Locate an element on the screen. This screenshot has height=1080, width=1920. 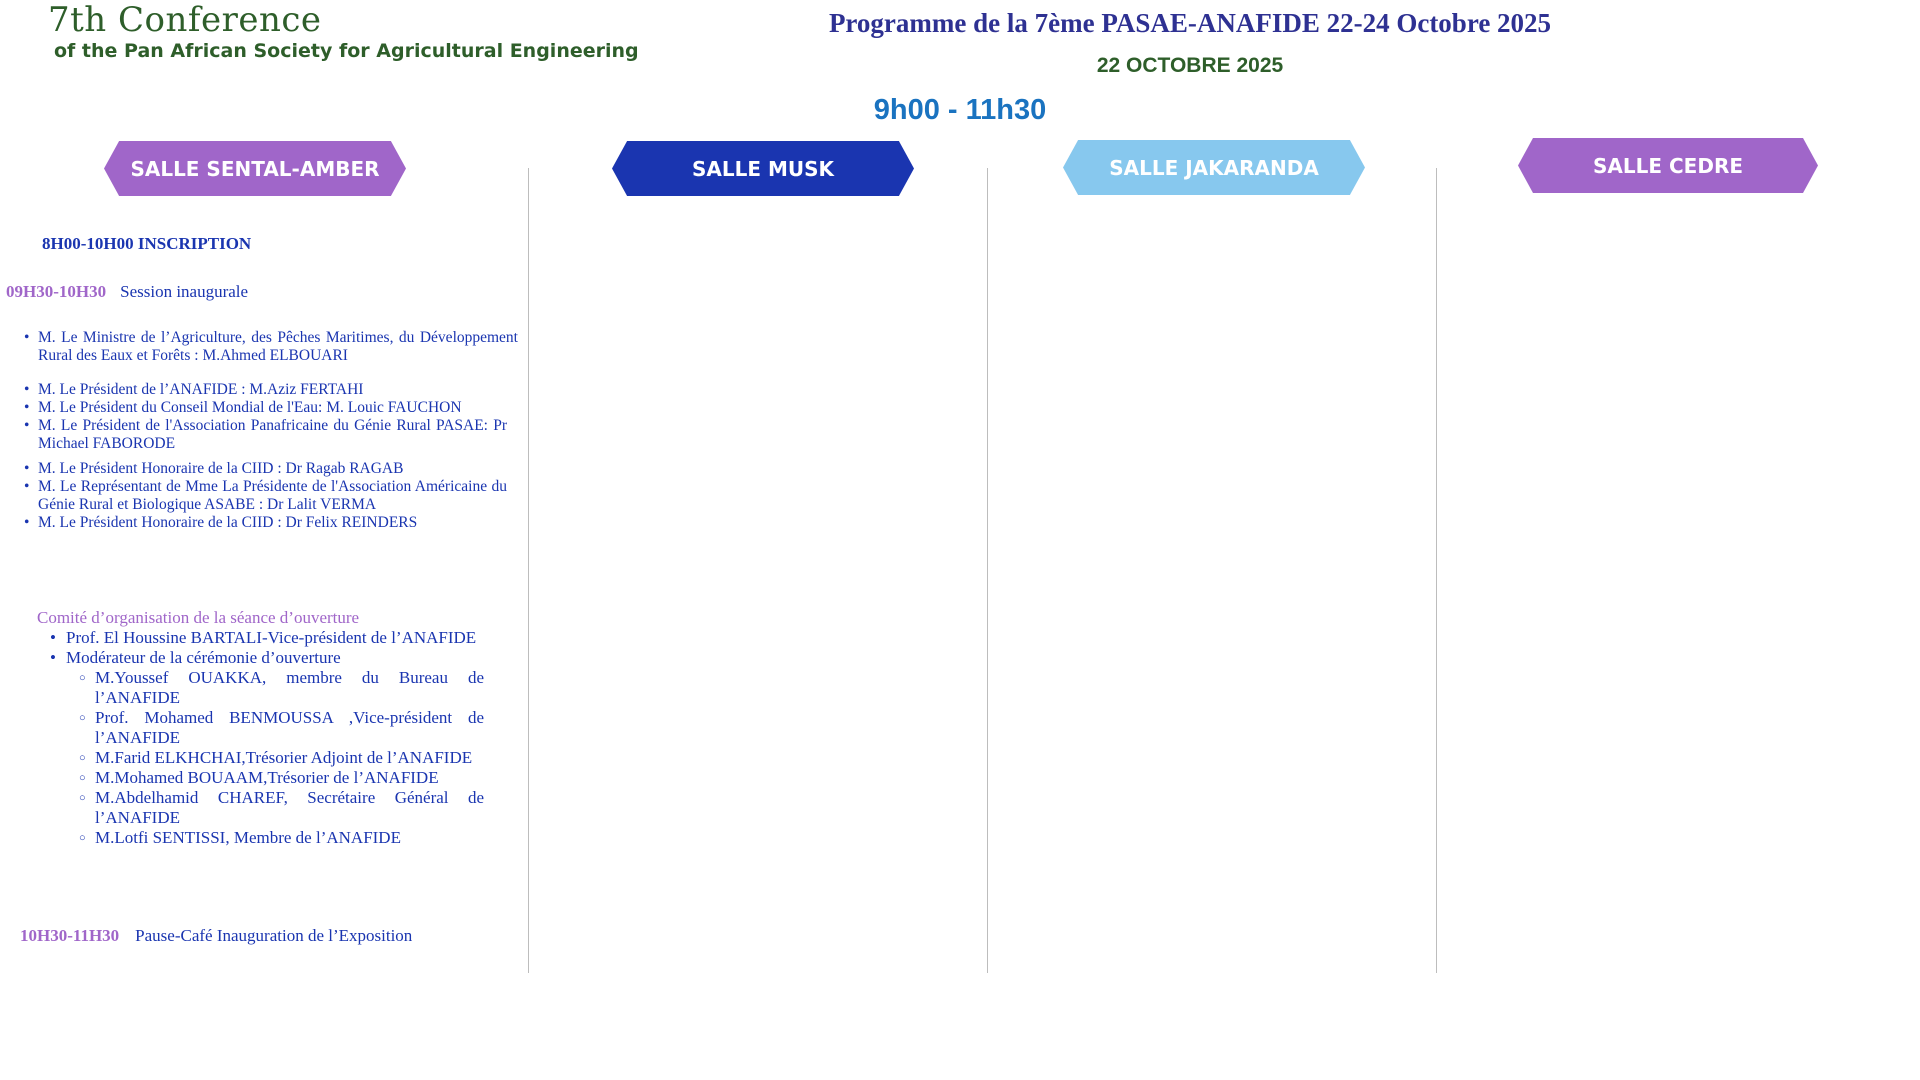
list-item: M.Lotfi SENTISSI, Membre de l’ANAFIDE is located at coordinates (281, 838).